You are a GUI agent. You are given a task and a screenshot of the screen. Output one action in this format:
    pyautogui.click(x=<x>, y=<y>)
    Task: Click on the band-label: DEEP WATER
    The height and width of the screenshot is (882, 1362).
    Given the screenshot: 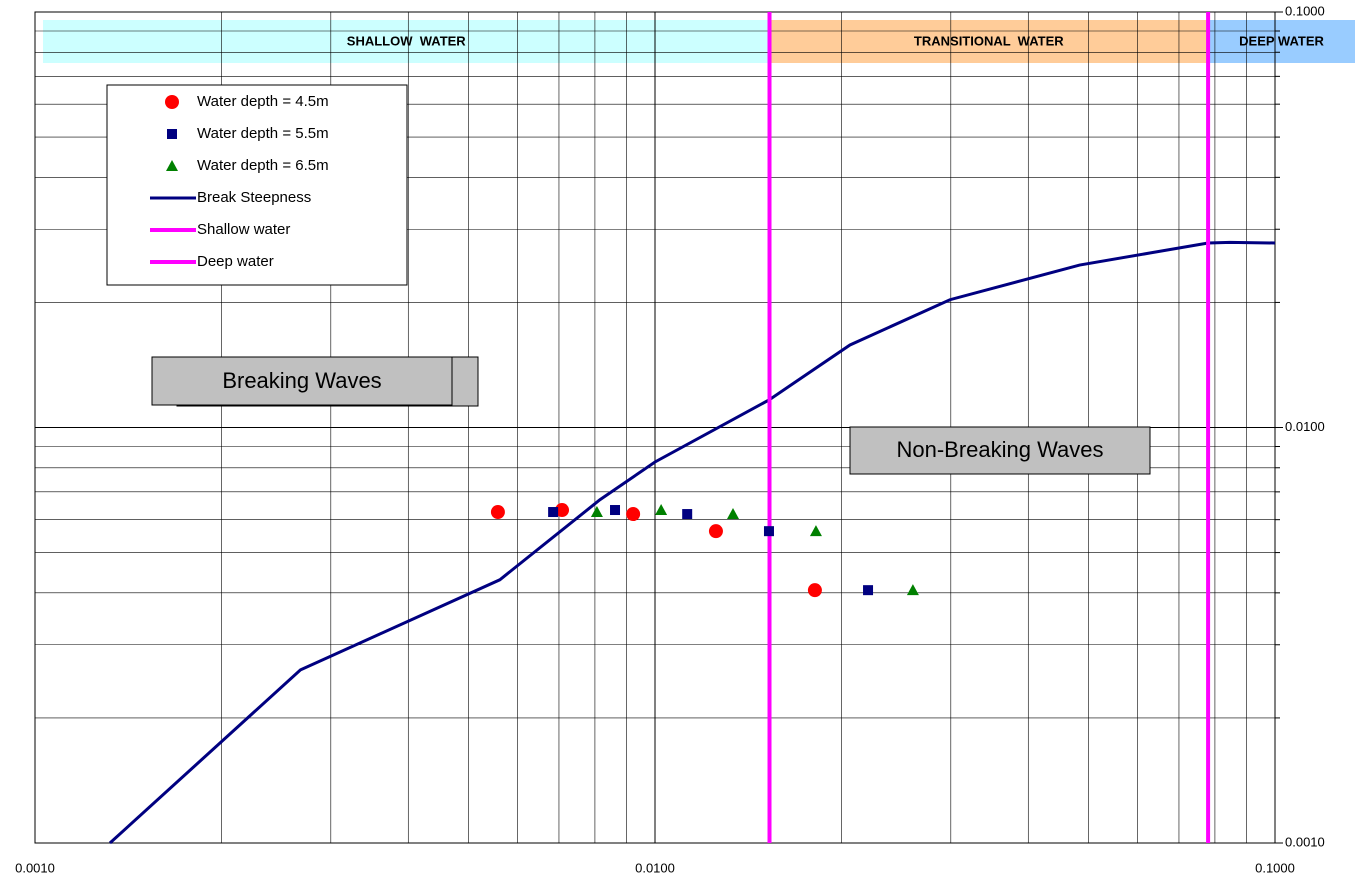 What is the action you would take?
    pyautogui.click(x=1281, y=40)
    